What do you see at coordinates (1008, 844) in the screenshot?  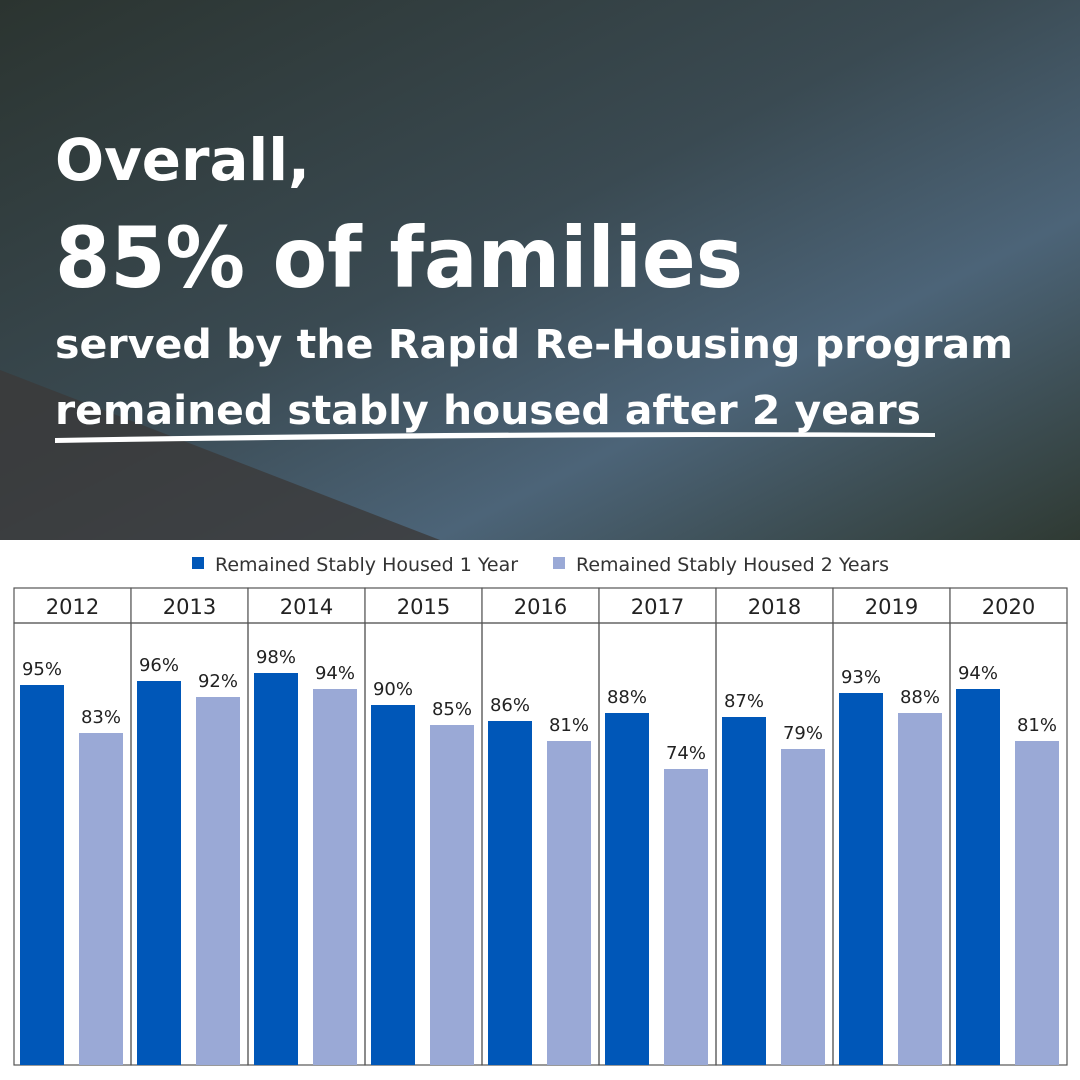 I see `facet-panel` at bounding box center [1008, 844].